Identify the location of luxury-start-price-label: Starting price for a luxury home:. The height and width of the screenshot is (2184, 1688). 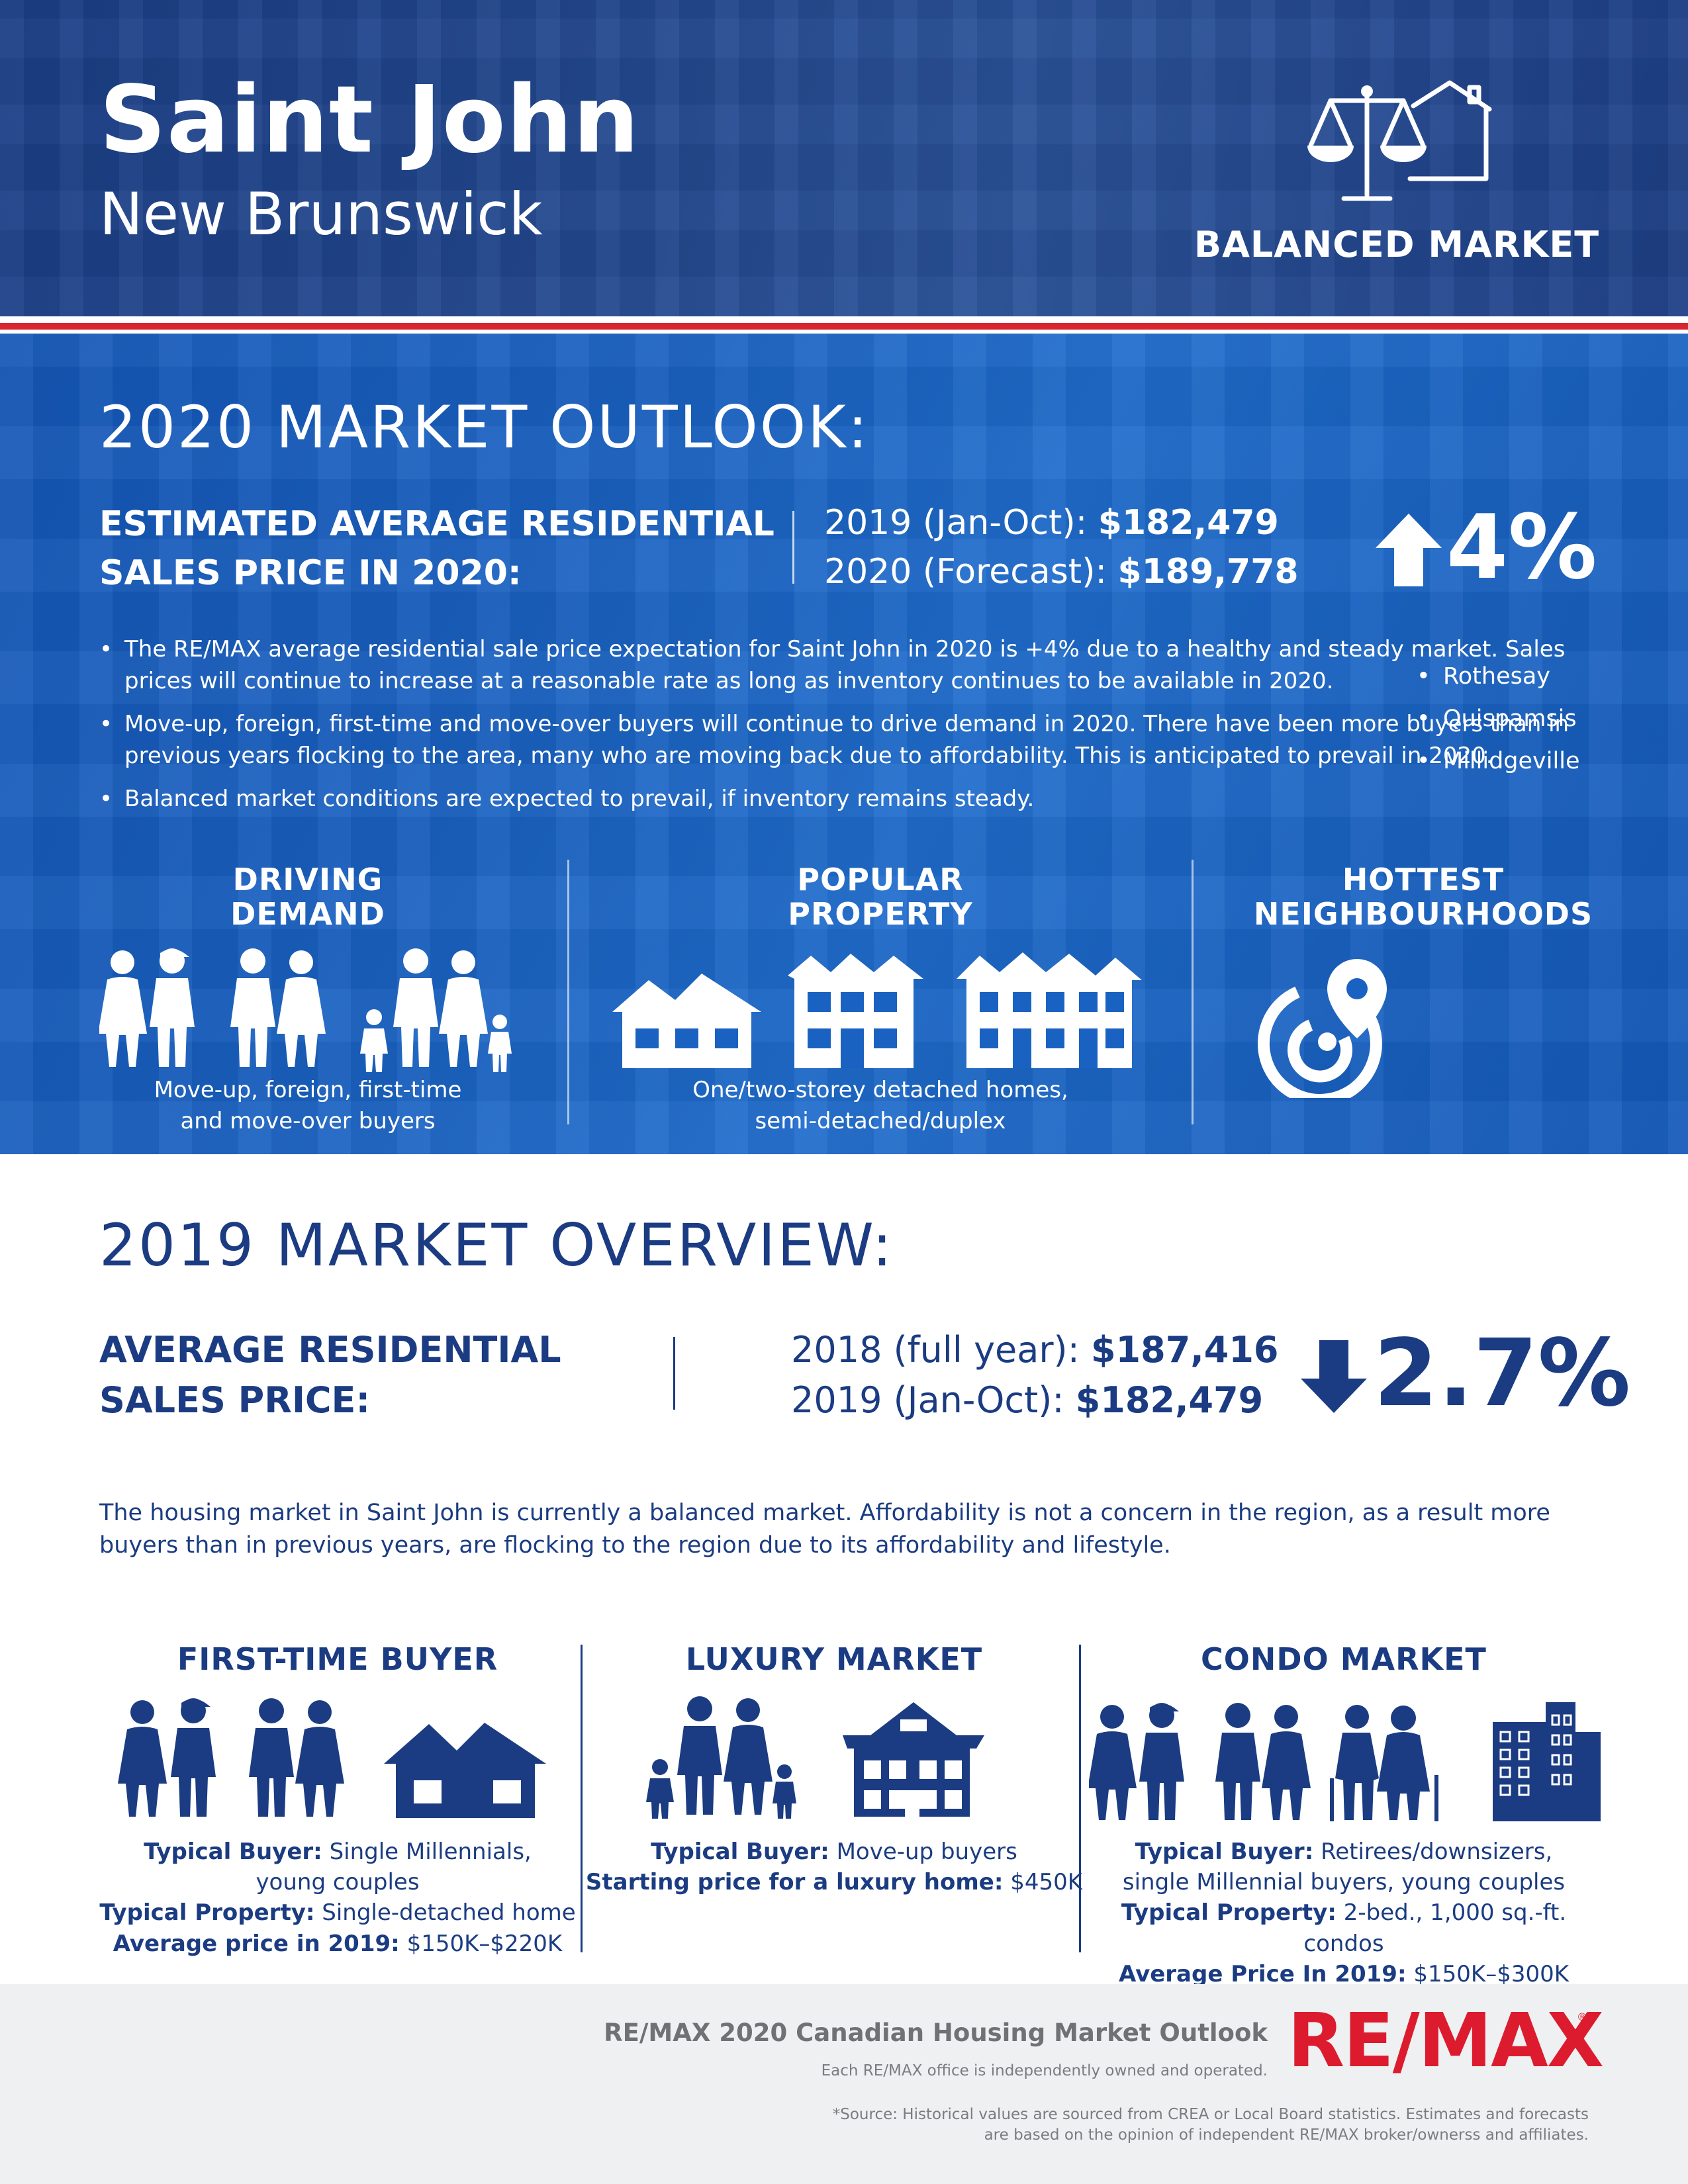
(794, 1883).